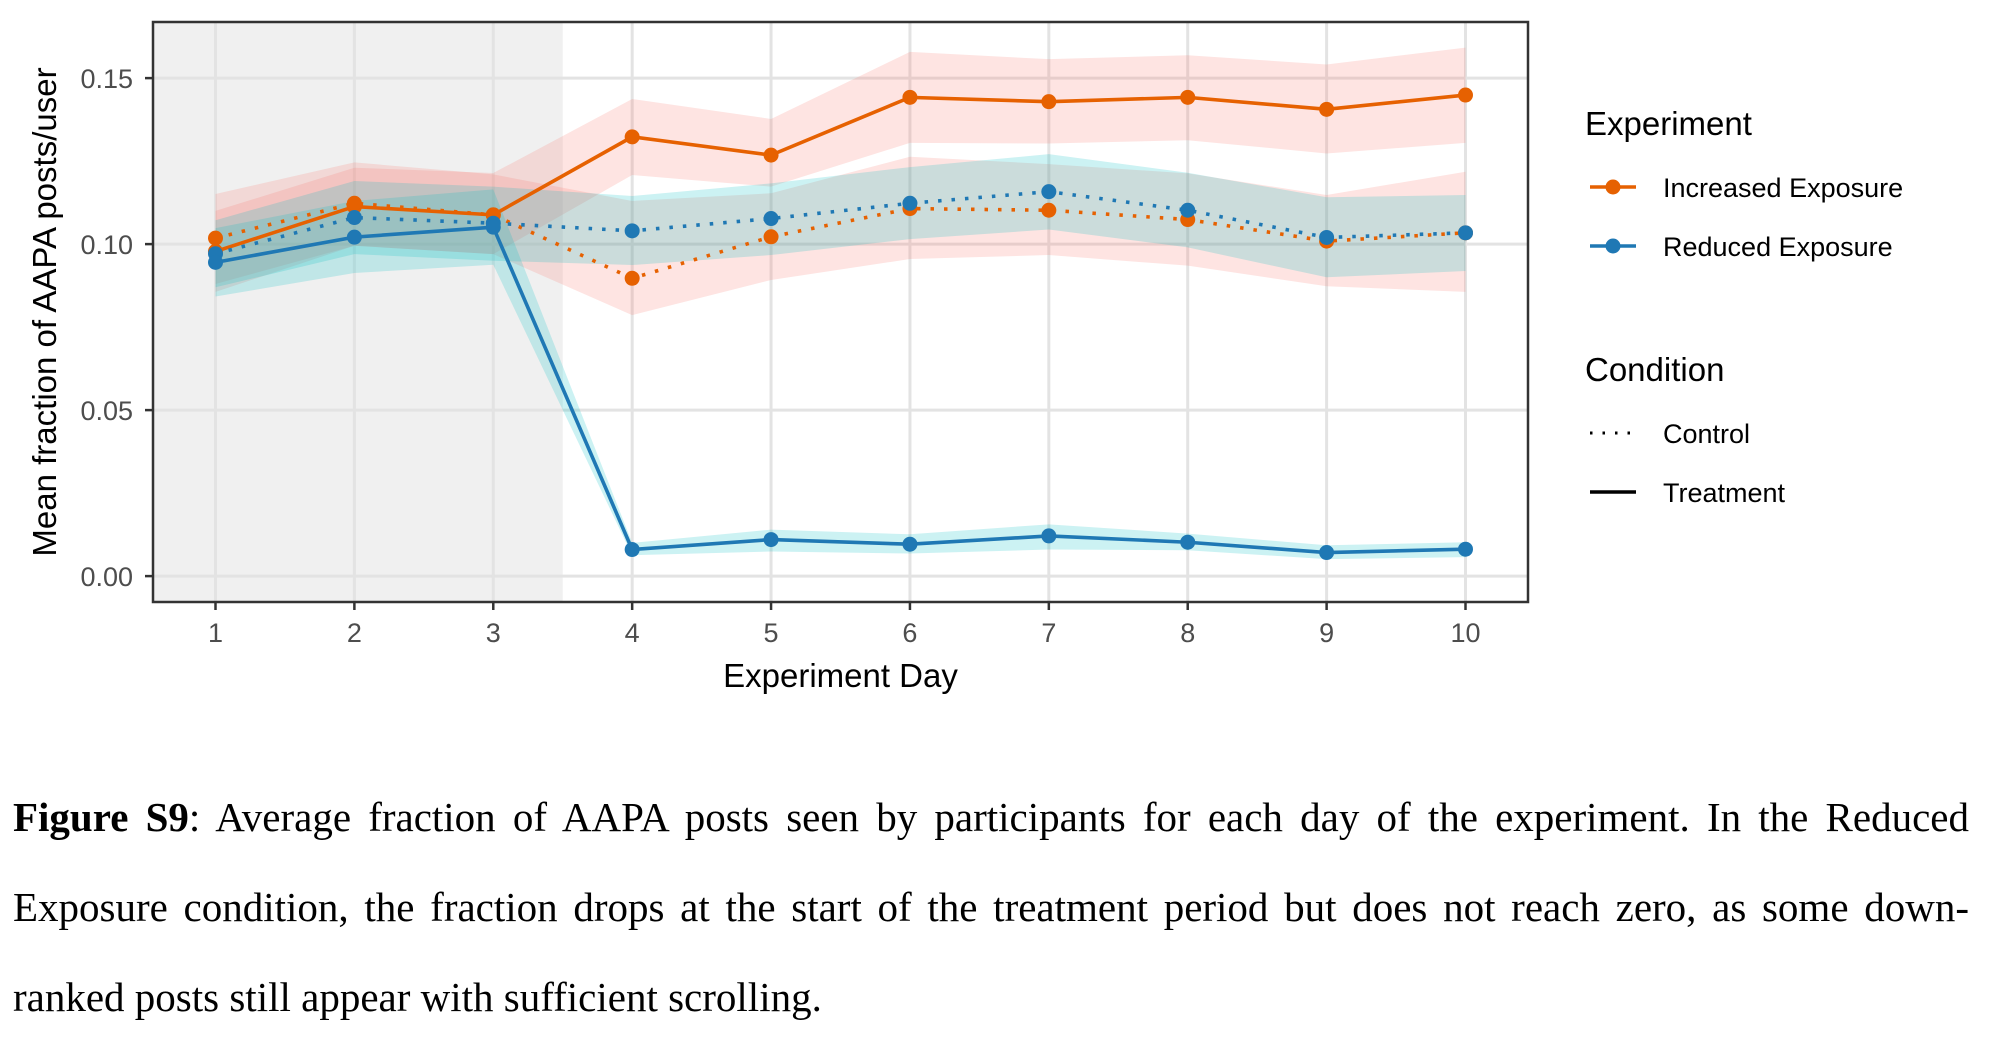 The height and width of the screenshot is (1042, 2000). Describe the element at coordinates (1048, 633) in the screenshot. I see `x-tick-label: 7` at that location.